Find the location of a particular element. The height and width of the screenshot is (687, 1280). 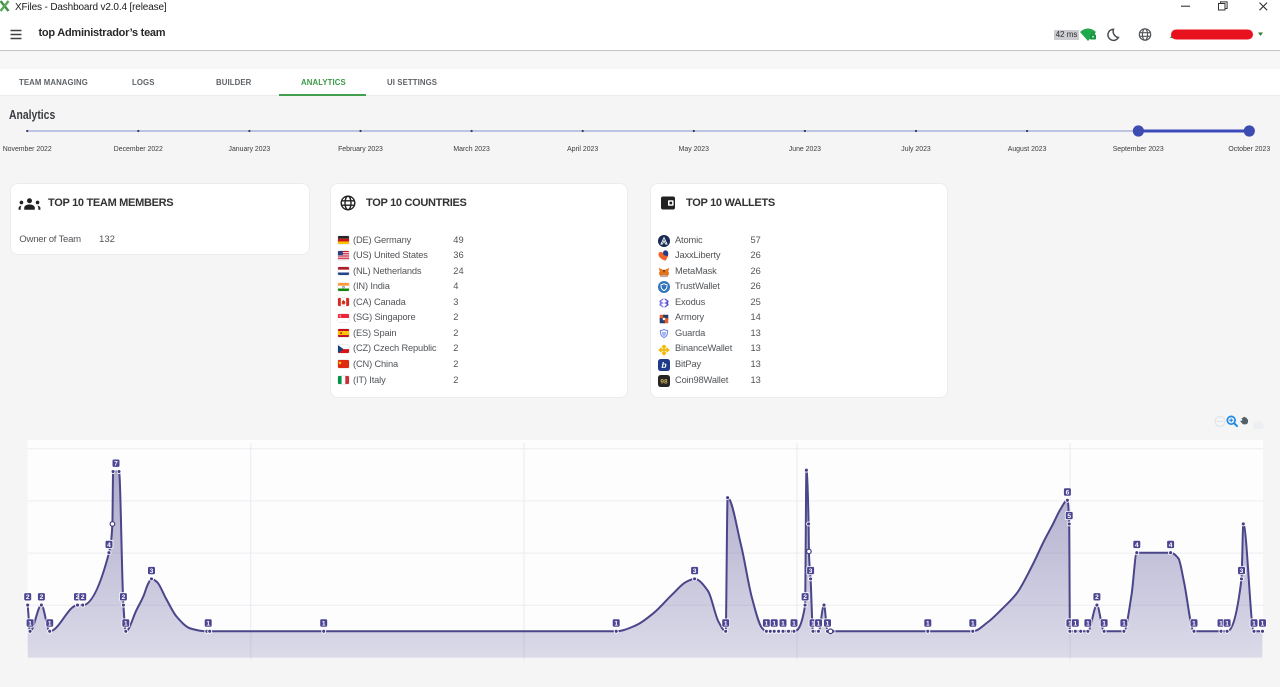

svg-text: 98 is located at coordinates (664, 381).